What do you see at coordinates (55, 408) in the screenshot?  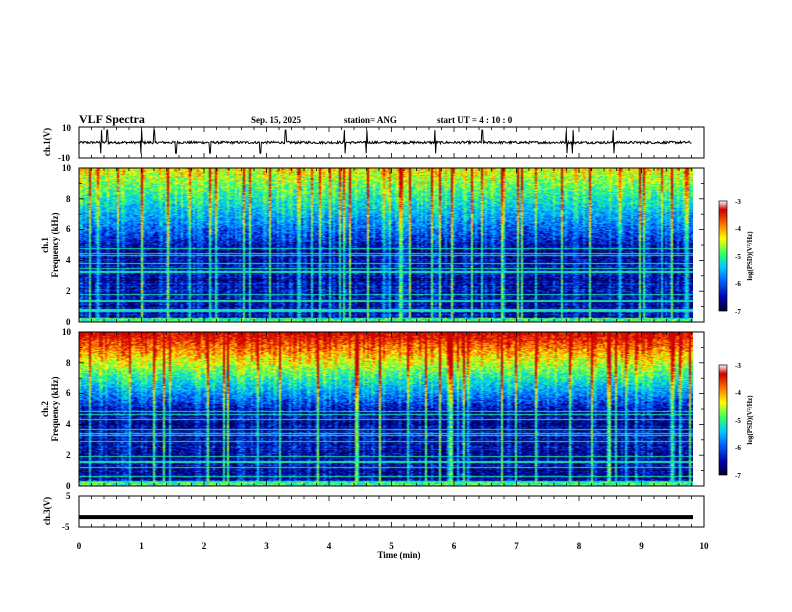 I see `spec2-ylabel: Frequency (kHz)` at bounding box center [55, 408].